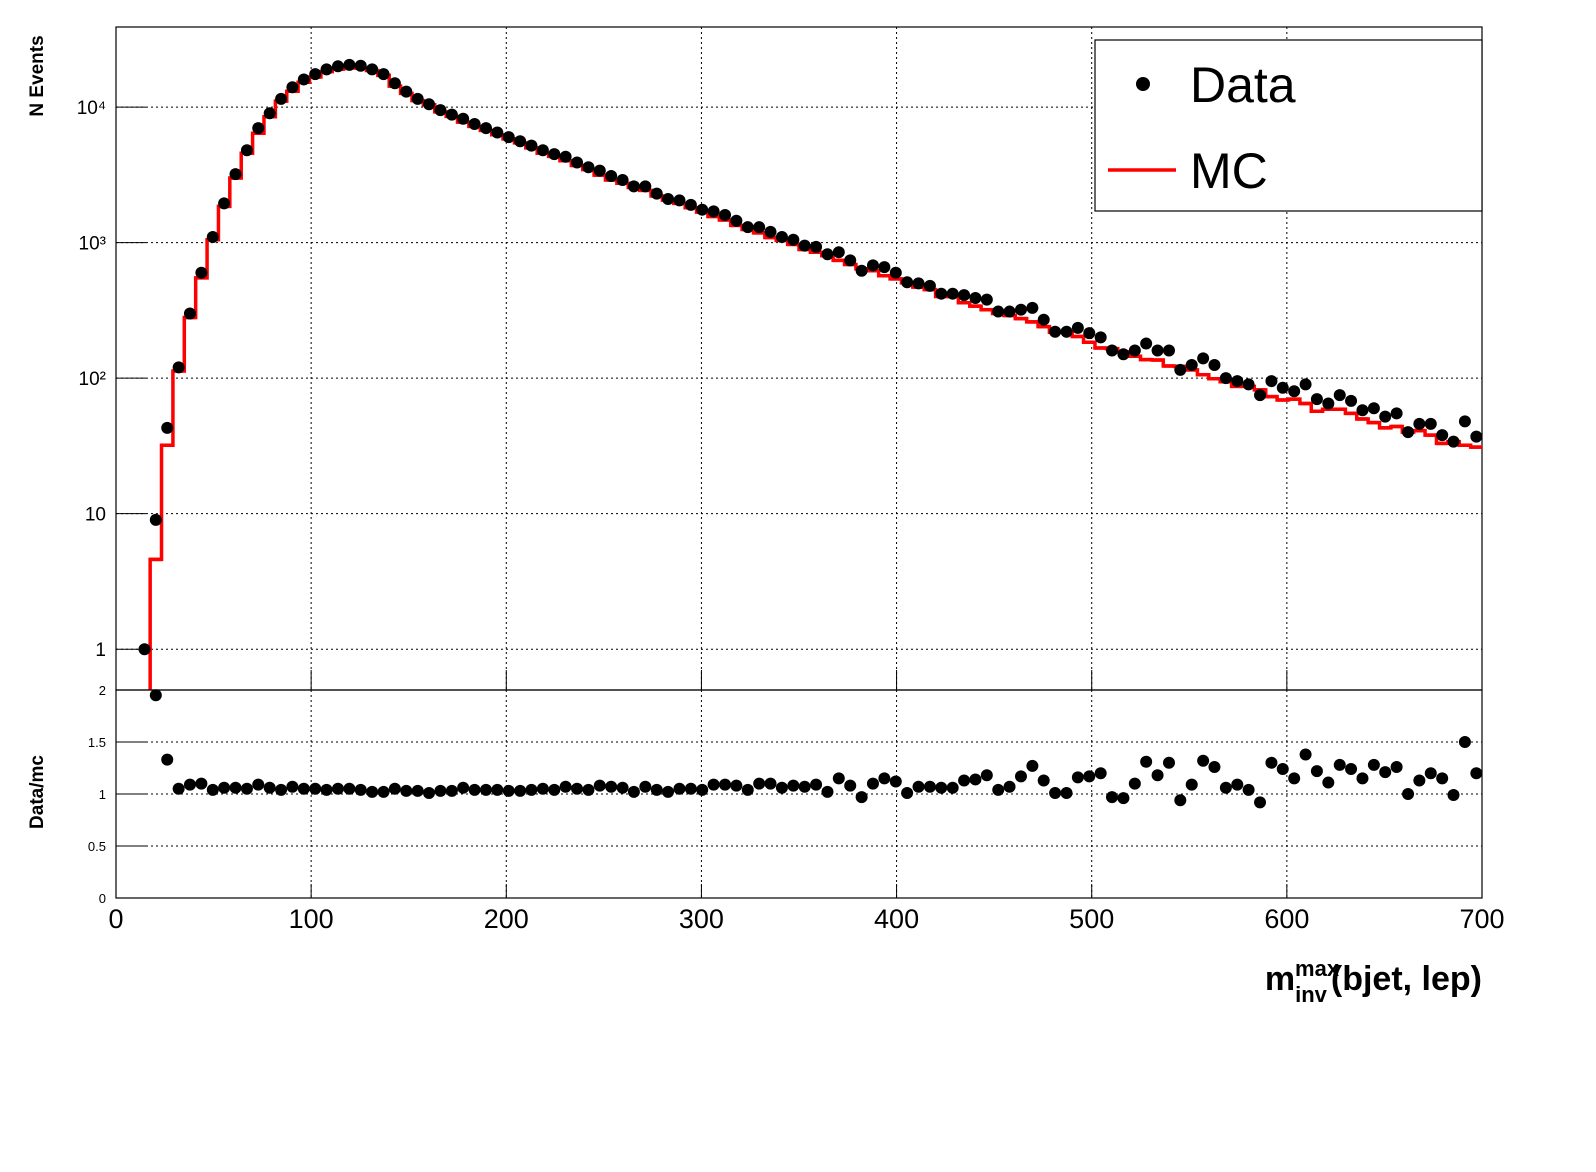  I want to click on x-axis-title-rest: (bjet, lep), so click(1406, 979).